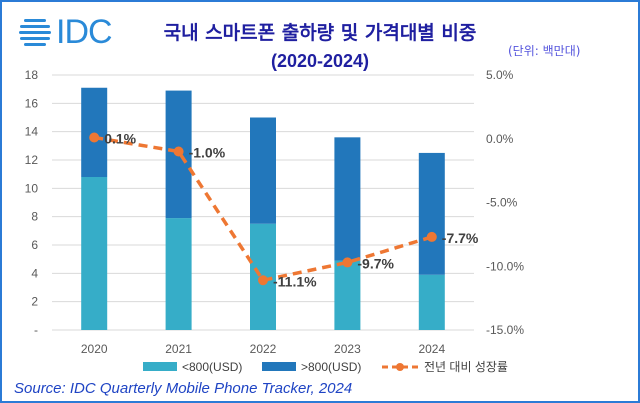 Image resolution: width=640 pixels, height=403 pixels. I want to click on y2-tick-label: -5.0%, so click(502, 203).